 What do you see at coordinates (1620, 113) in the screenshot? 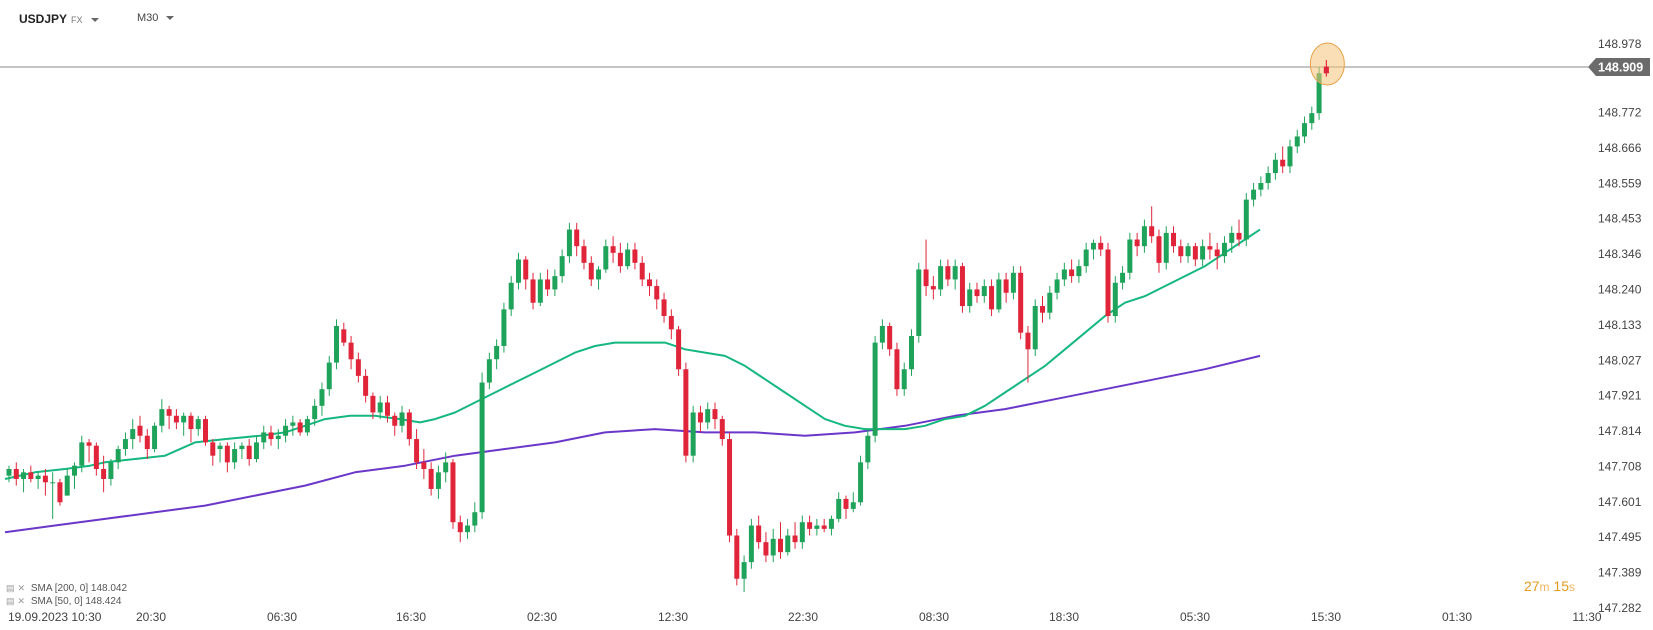
I see `y-tick-label: 148.772` at bounding box center [1620, 113].